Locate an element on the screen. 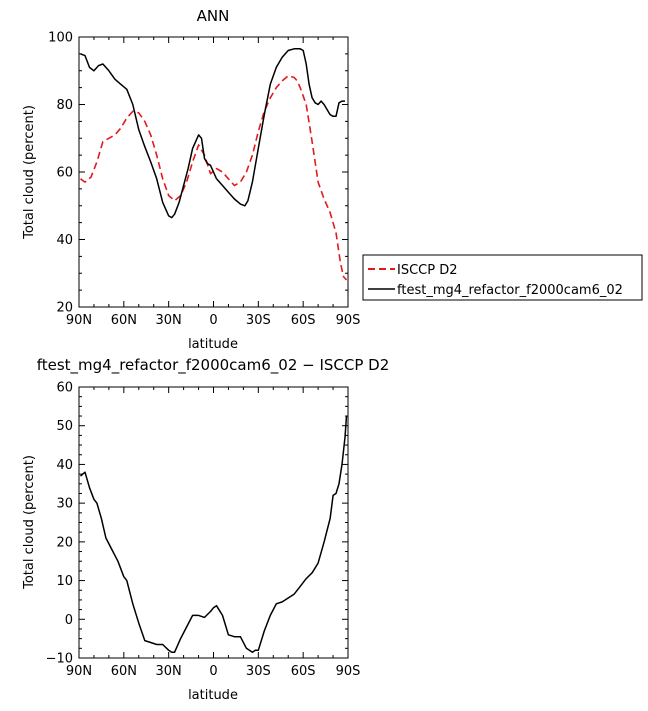 This screenshot has width=648, height=711. series-group-ann is located at coordinates (214, 164).